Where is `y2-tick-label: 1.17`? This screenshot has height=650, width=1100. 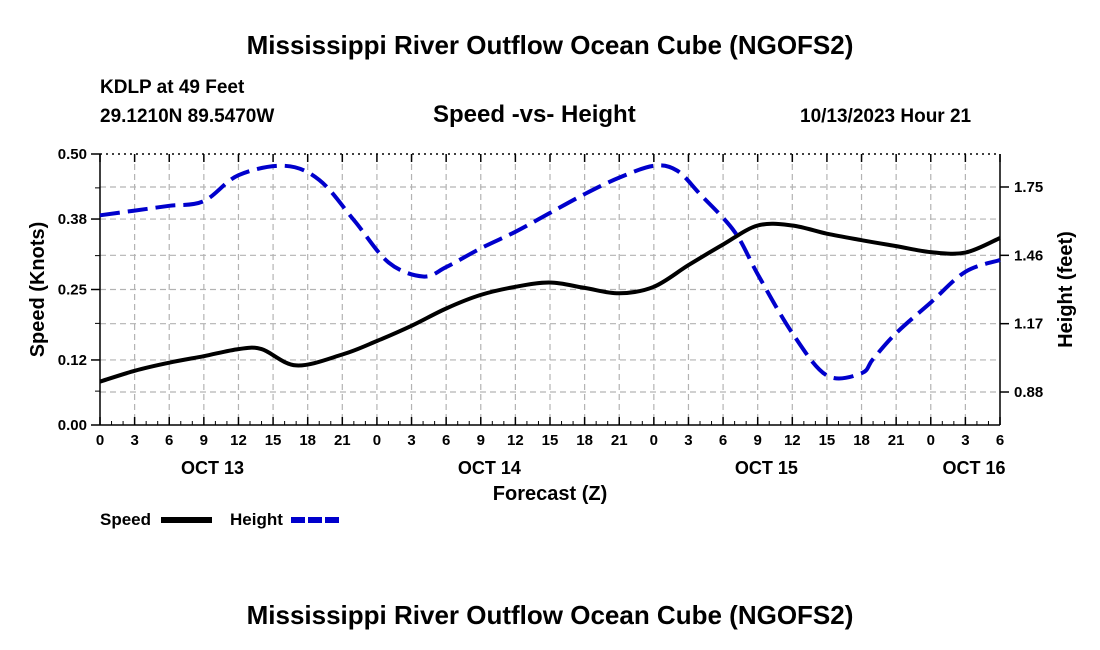
y2-tick-label: 1.17 is located at coordinates (1028, 324).